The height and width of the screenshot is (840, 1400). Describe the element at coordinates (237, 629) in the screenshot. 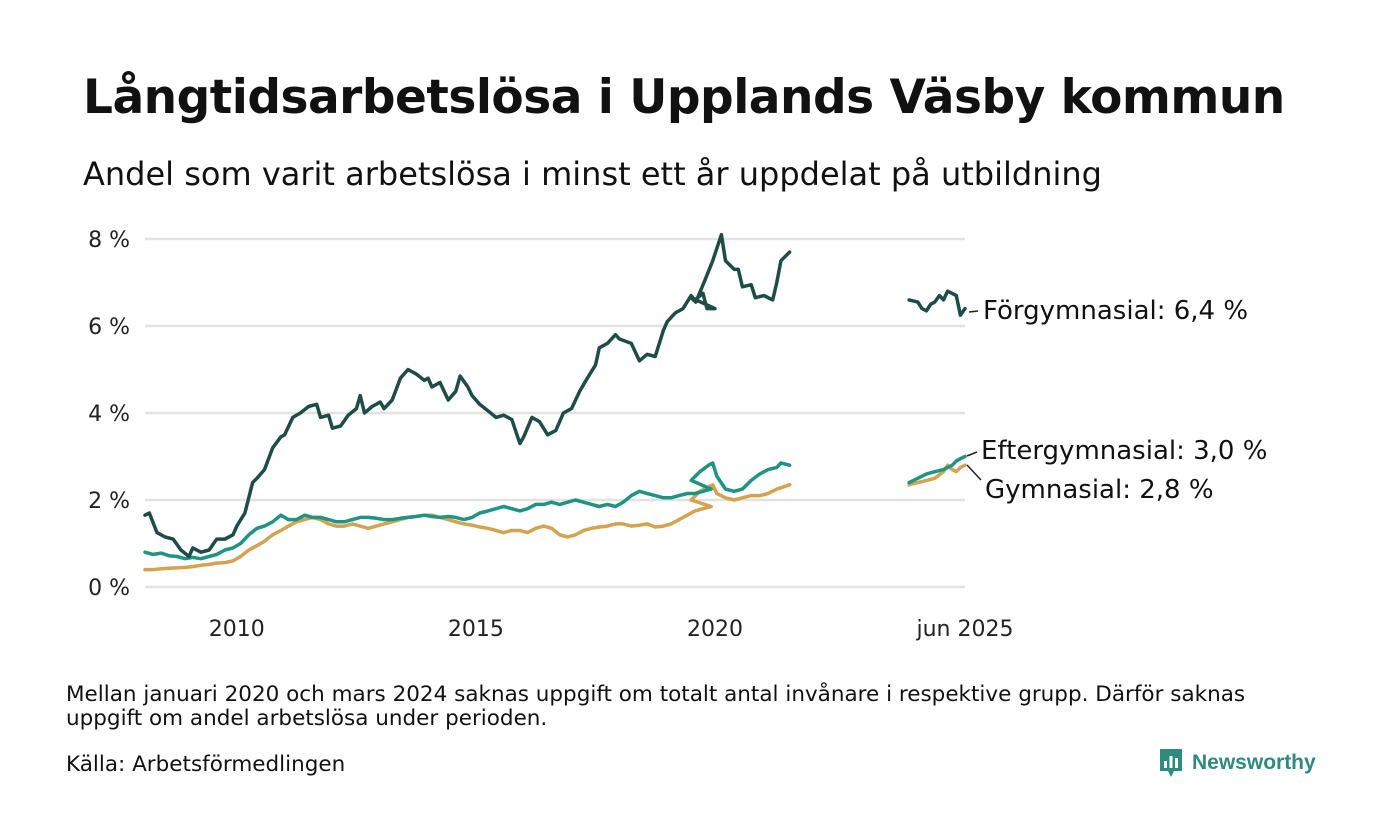

I see `x-tick-label-0: 2010` at that location.